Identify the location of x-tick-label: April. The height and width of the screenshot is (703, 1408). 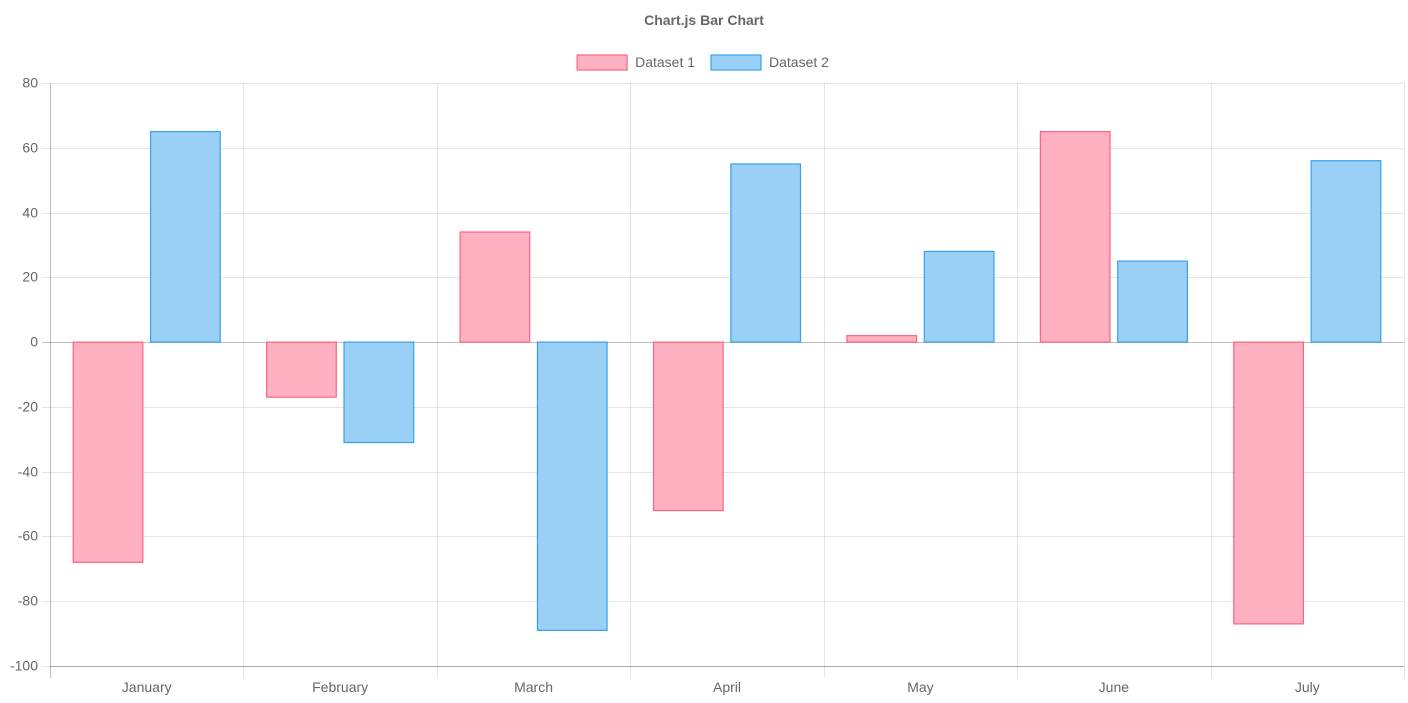
(727, 687).